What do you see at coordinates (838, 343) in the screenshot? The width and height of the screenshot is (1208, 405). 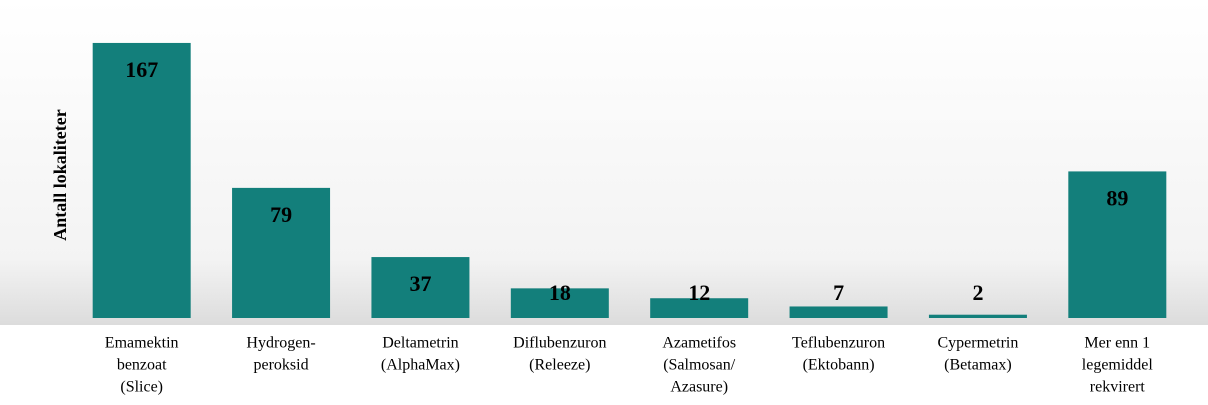 I see `x-tick-label: Teflubenzuron` at bounding box center [838, 343].